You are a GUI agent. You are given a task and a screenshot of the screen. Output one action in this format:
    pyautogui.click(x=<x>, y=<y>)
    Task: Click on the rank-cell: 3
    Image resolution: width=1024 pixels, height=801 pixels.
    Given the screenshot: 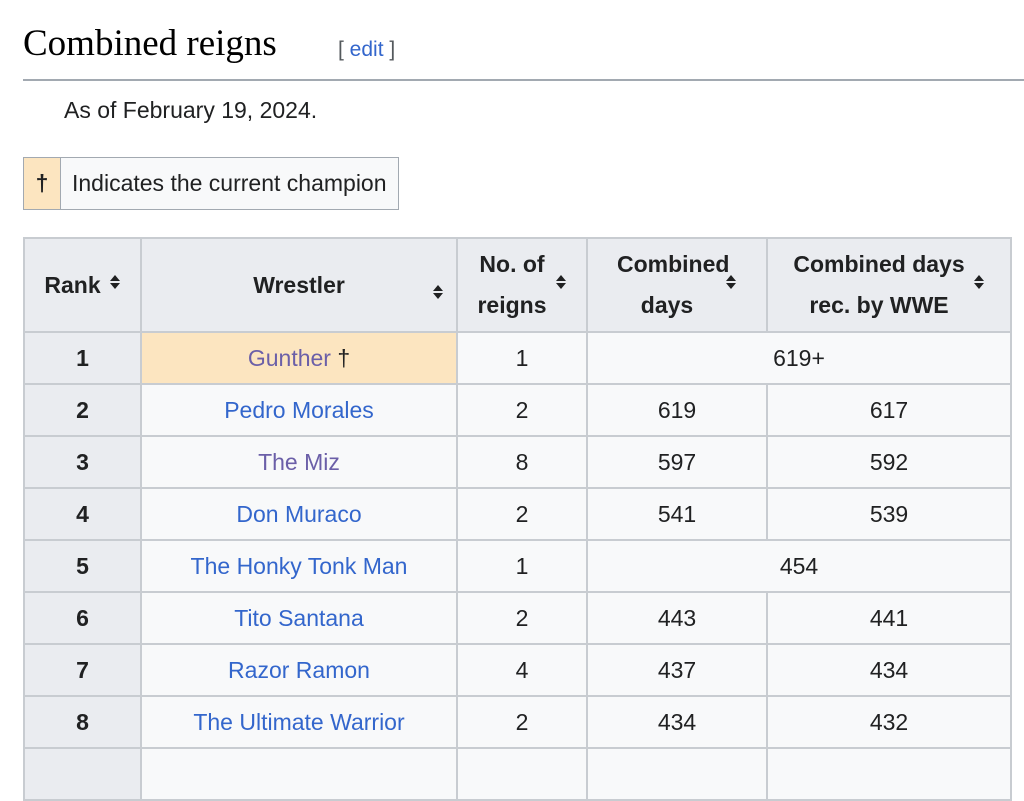 What is the action you would take?
    pyautogui.click(x=82, y=462)
    